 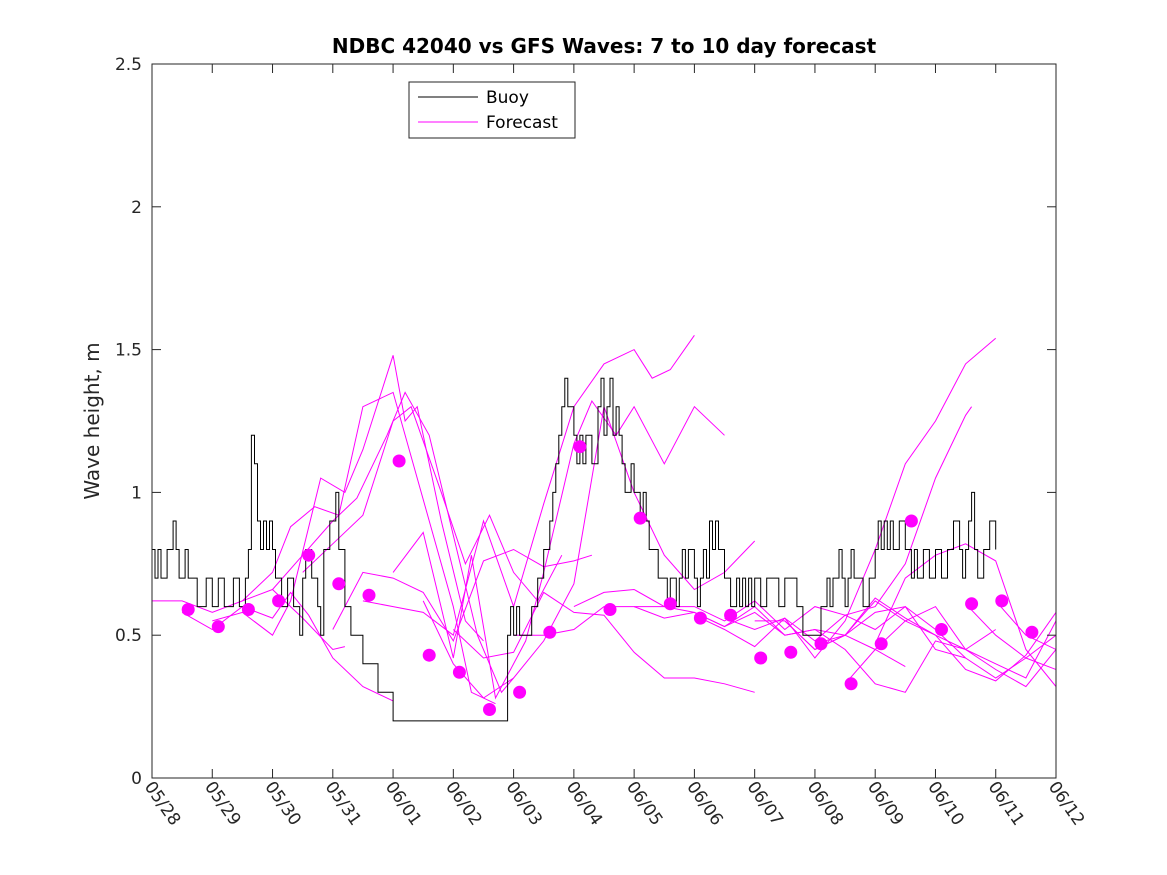 What do you see at coordinates (136, 493) in the screenshot?
I see `y-tick-label: 1` at bounding box center [136, 493].